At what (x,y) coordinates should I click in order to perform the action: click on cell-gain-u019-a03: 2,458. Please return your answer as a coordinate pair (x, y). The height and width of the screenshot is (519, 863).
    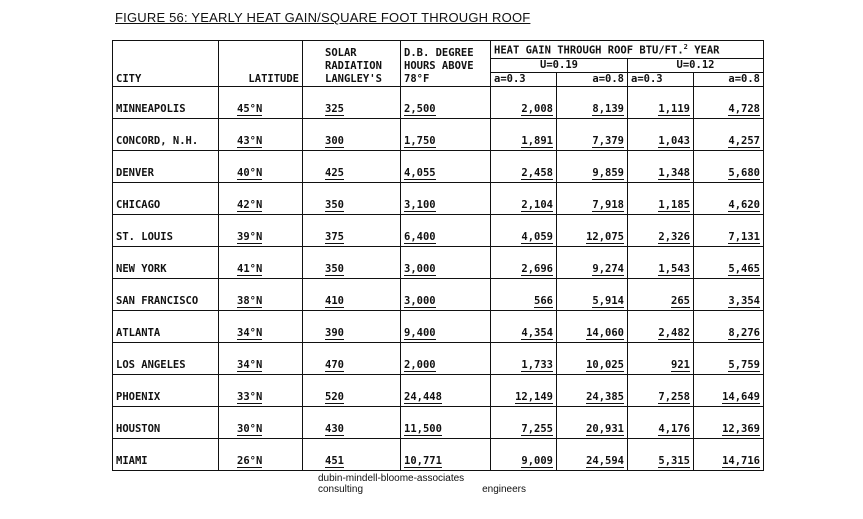
    Looking at the image, I should click on (523, 166).